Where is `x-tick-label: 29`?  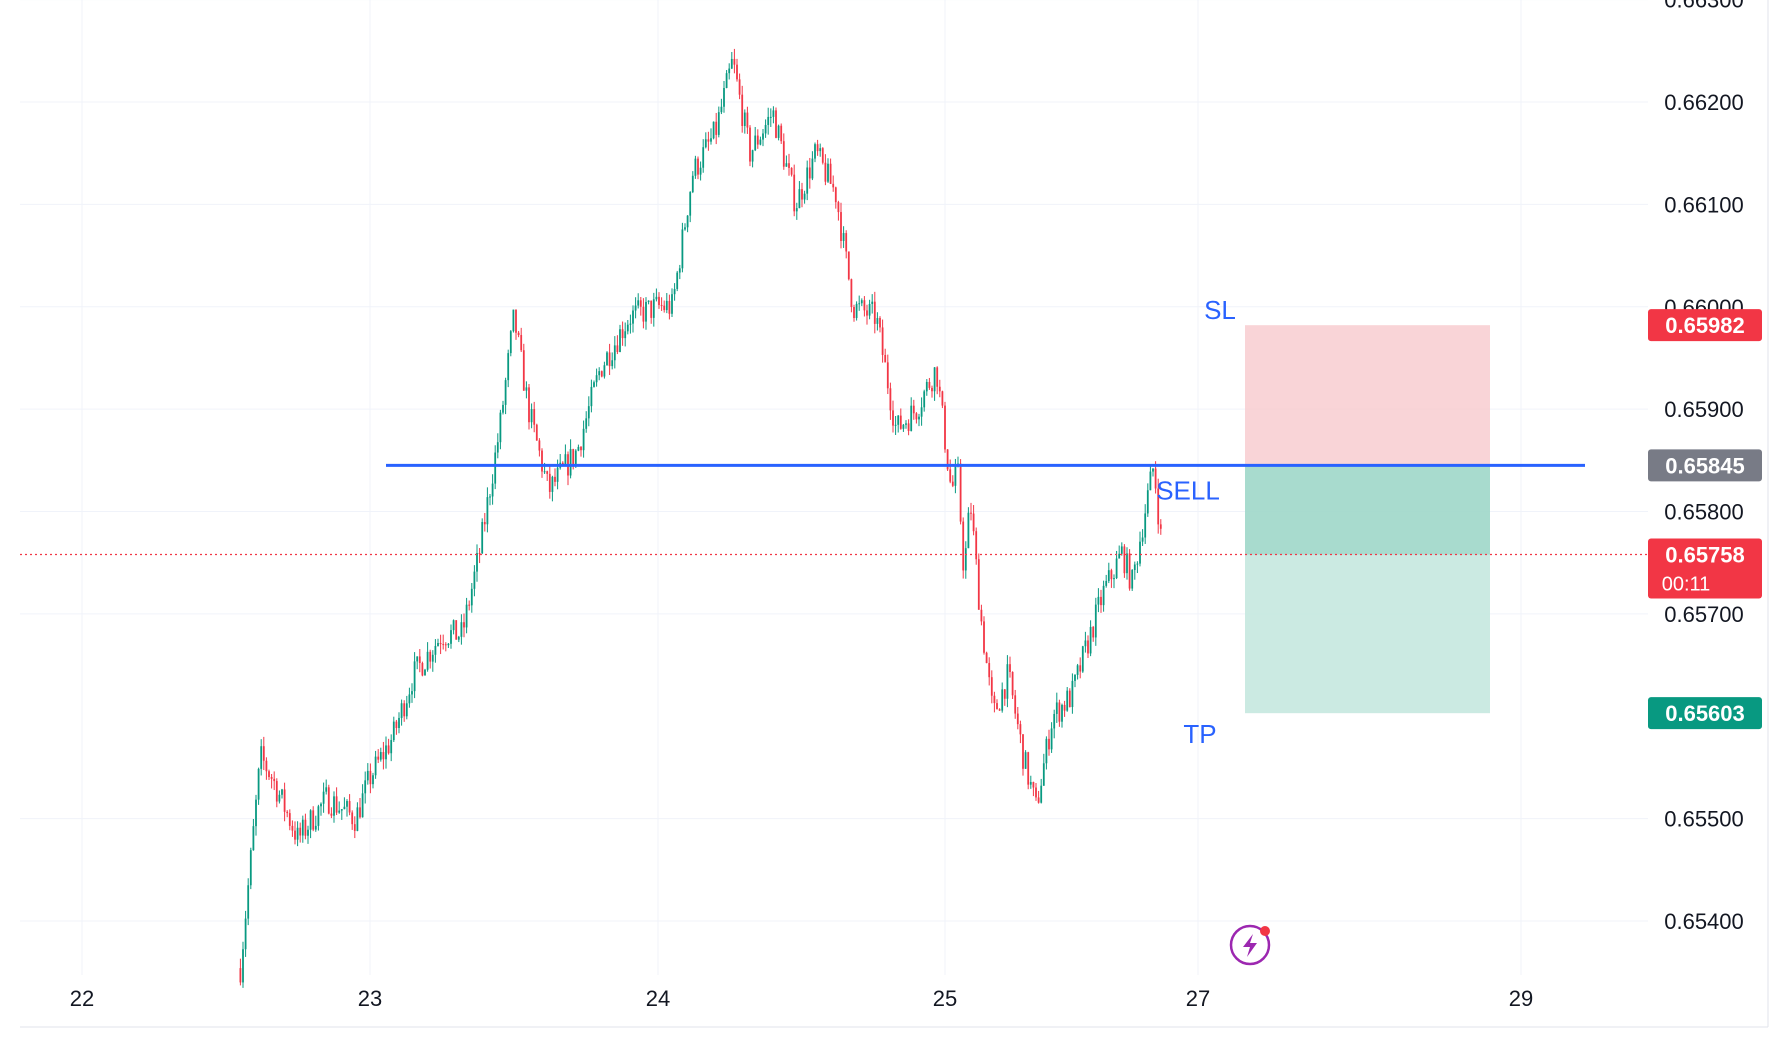
x-tick-label: 29 is located at coordinates (1521, 998).